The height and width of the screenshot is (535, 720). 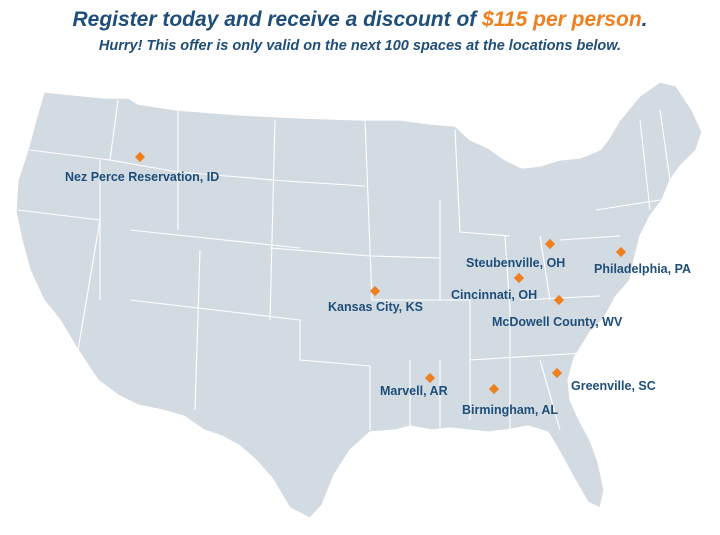 I want to click on location-label-birmingham: Birmingham, AL, so click(x=510, y=410).